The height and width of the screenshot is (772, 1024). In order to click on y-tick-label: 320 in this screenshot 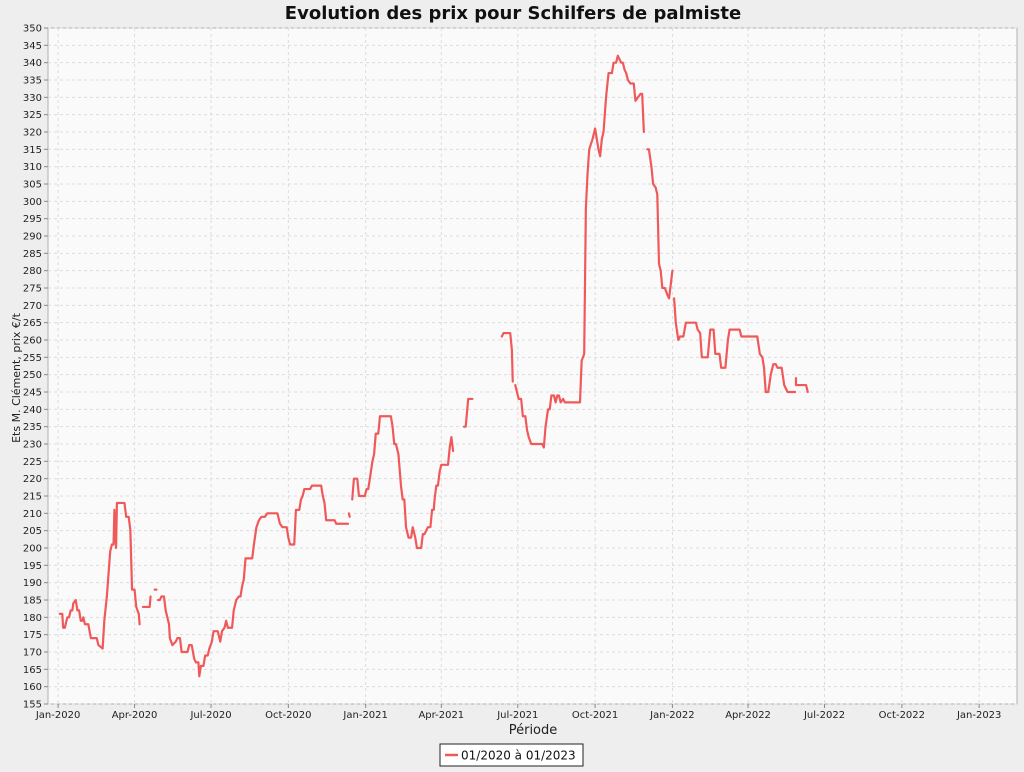, I will do `click(32, 133)`.